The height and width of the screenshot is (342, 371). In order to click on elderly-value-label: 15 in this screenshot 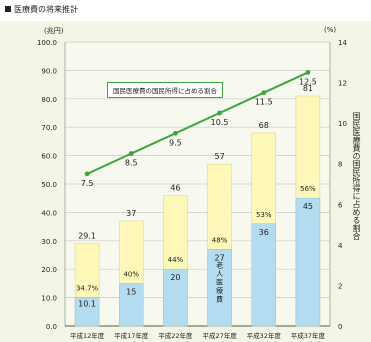, I will do `click(131, 291)`.